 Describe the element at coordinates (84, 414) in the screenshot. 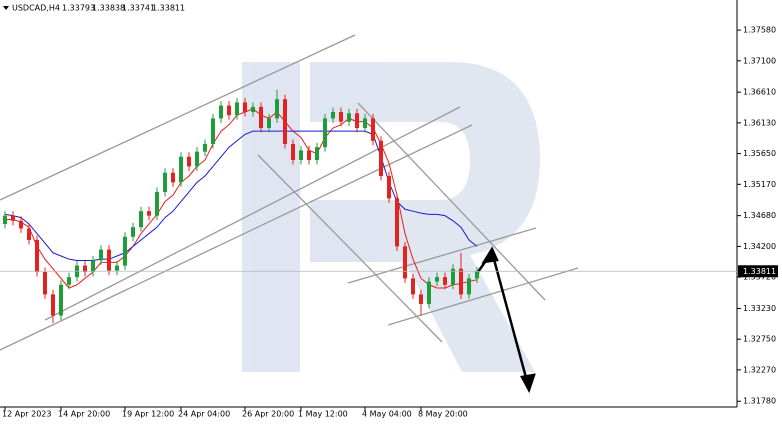

I see `x-tick-label: 14 Apr 20:00` at that location.